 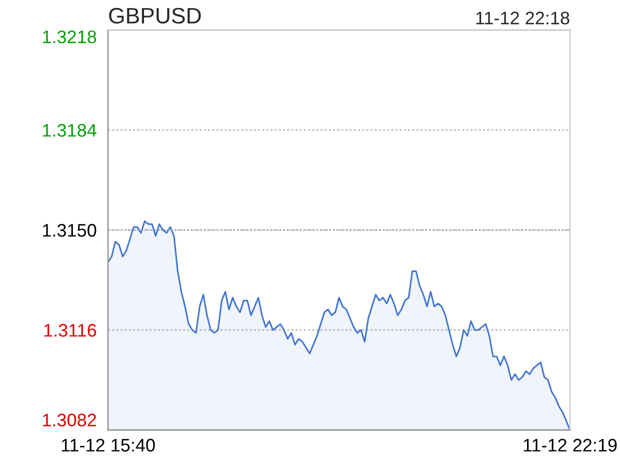 I want to click on y-tick-label: 1.3218, so click(x=69, y=37).